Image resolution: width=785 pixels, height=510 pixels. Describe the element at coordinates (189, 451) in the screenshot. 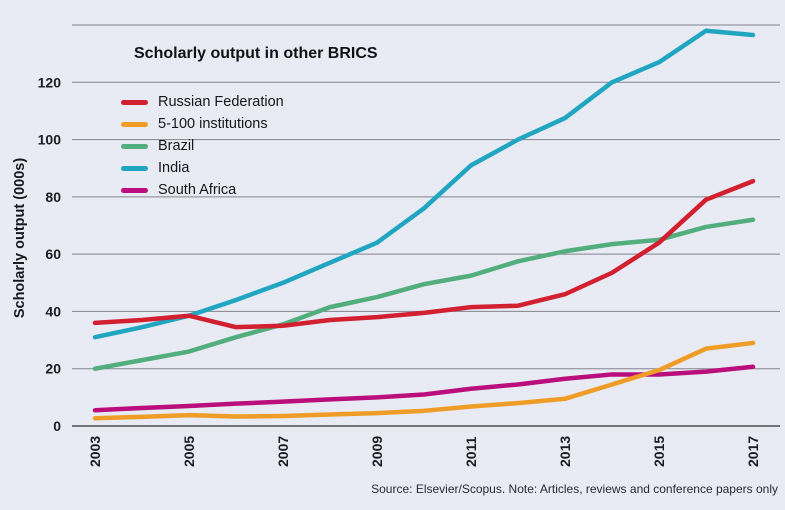

I see `x-tick-label-2005: 2005` at that location.